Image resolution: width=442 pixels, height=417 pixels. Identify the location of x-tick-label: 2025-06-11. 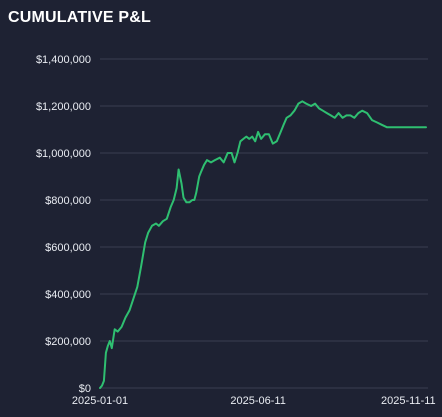
(257, 401).